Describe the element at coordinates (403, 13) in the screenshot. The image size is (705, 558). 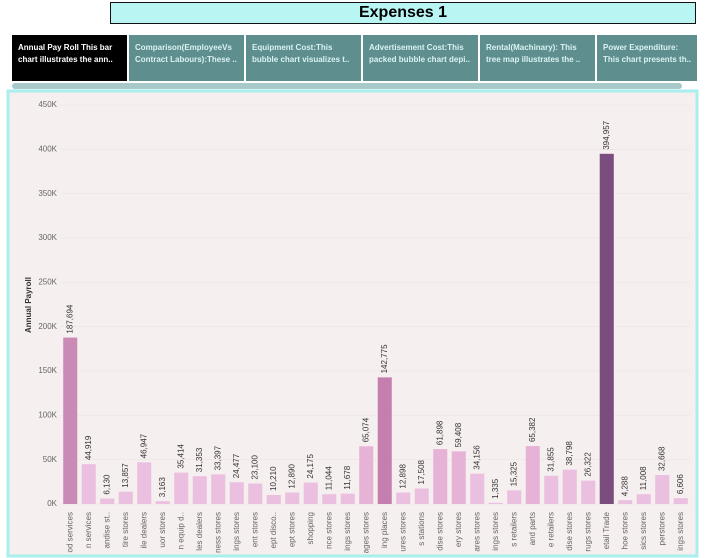
I see `dashboard-title: Expenses 1` at that location.